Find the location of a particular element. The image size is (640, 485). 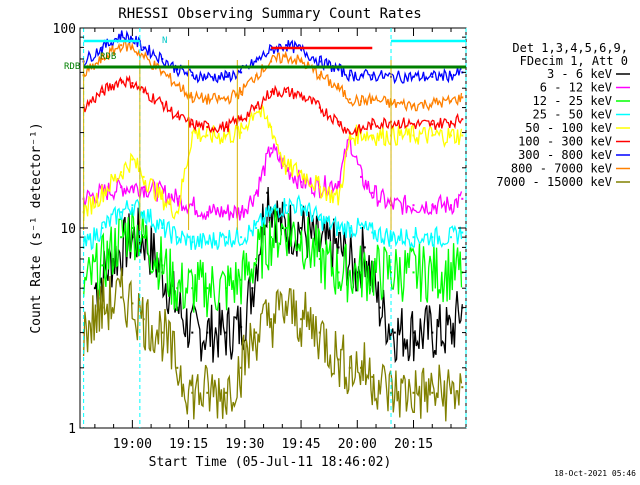

y-axis-label: Count Rate (s⁻¹ detector⁻¹) is located at coordinates (36, 227).